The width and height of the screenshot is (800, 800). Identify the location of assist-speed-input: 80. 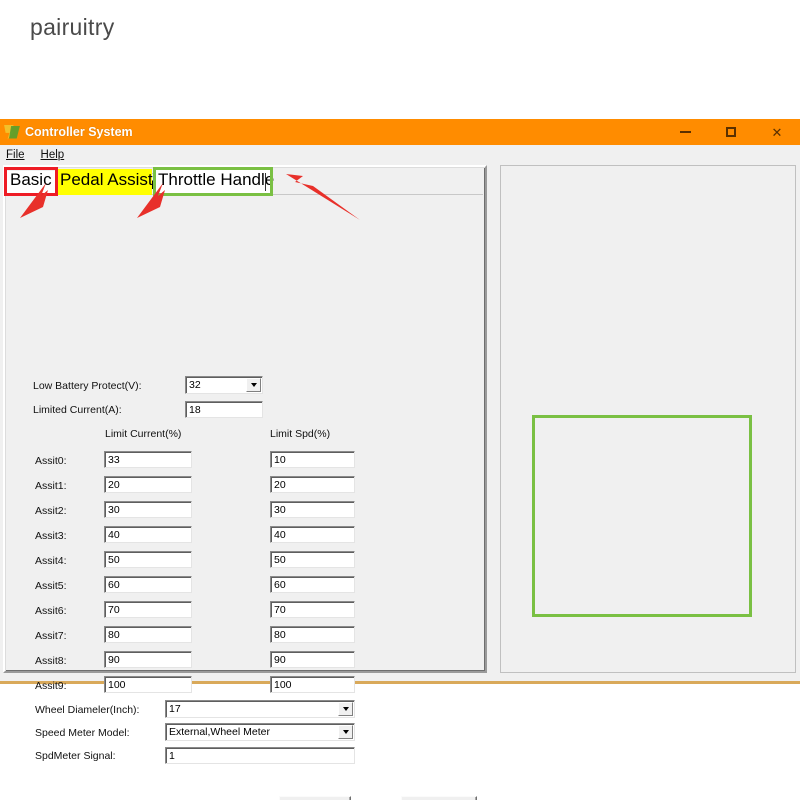
(312, 634).